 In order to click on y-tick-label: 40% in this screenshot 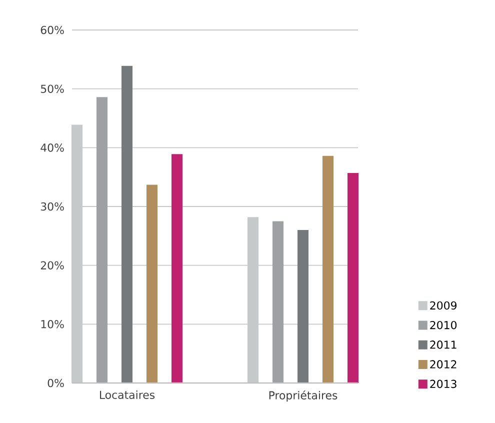, I will do `click(52, 148)`.